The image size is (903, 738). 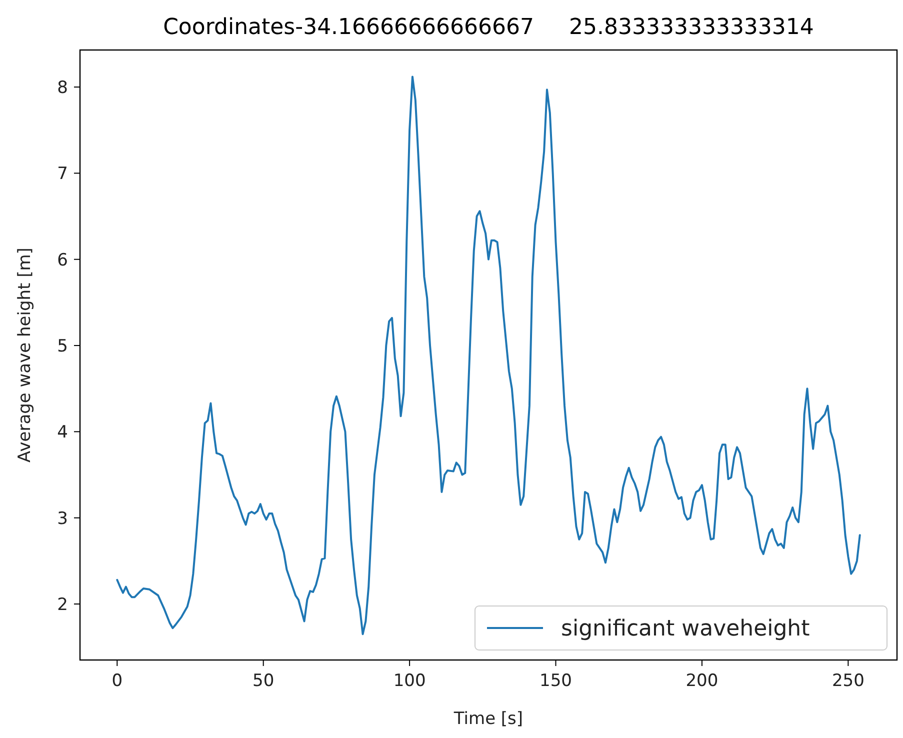 I want to click on y-tick-label: 5, so click(x=62, y=346).